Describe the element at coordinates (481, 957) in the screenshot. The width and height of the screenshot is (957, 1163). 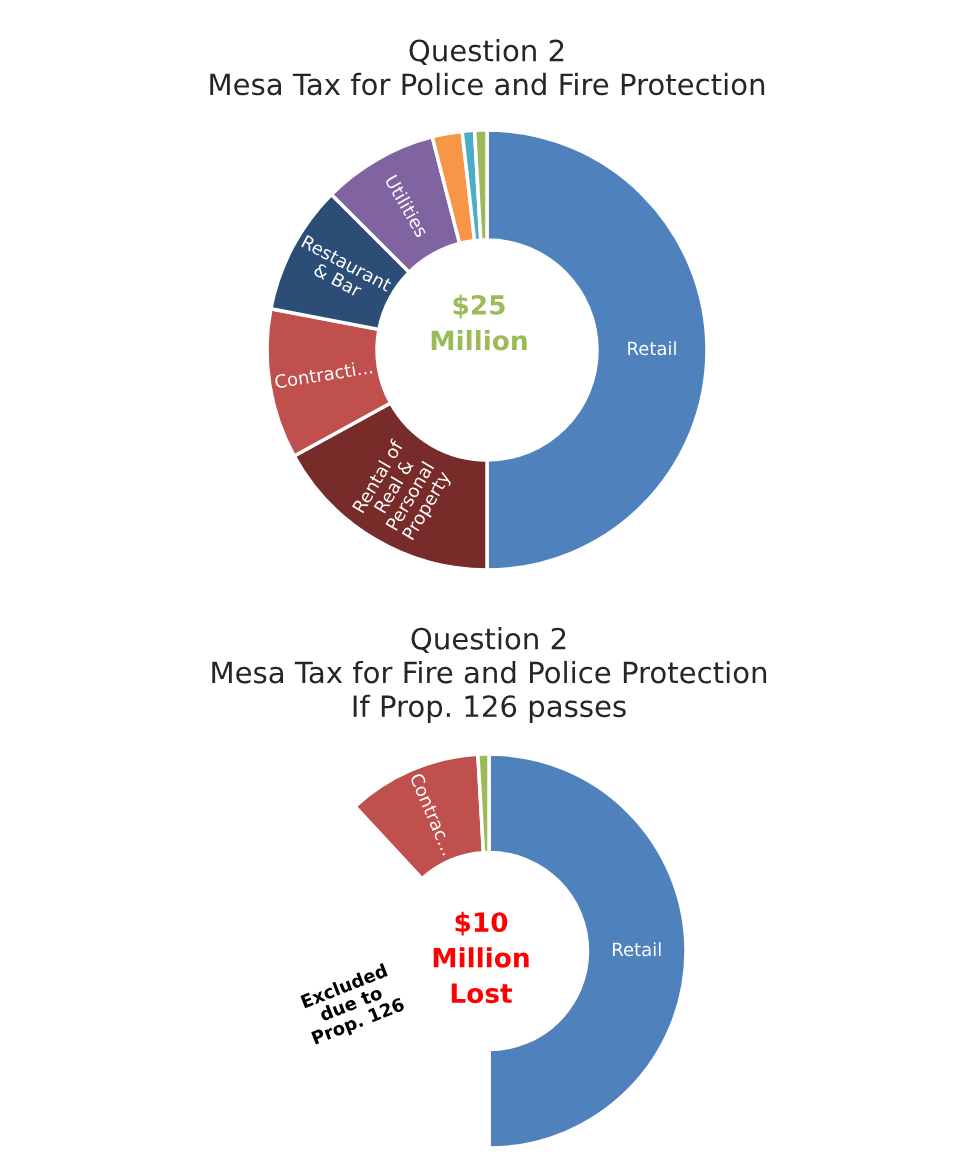
I see `text: $10 Million Lost` at that location.